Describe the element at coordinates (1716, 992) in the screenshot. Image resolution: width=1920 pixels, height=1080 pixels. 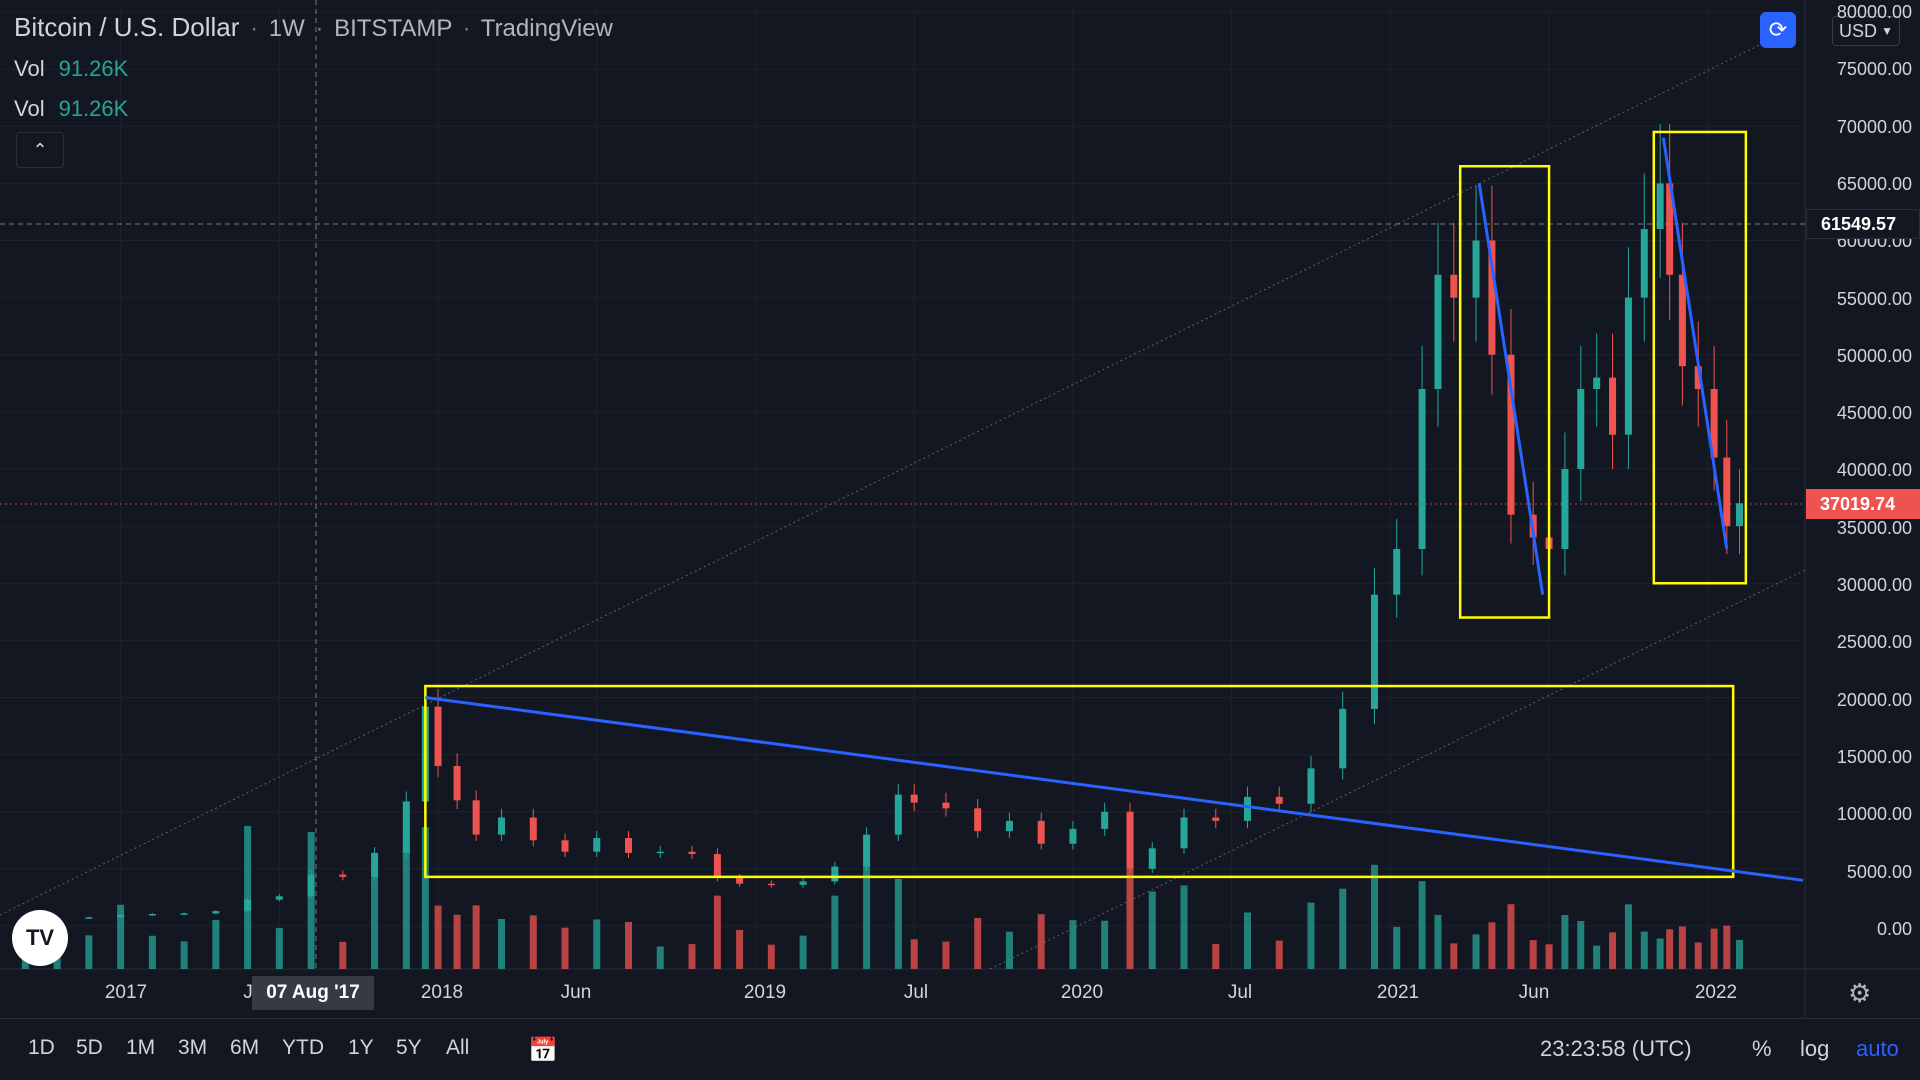
I see `time-label: 2022` at that location.